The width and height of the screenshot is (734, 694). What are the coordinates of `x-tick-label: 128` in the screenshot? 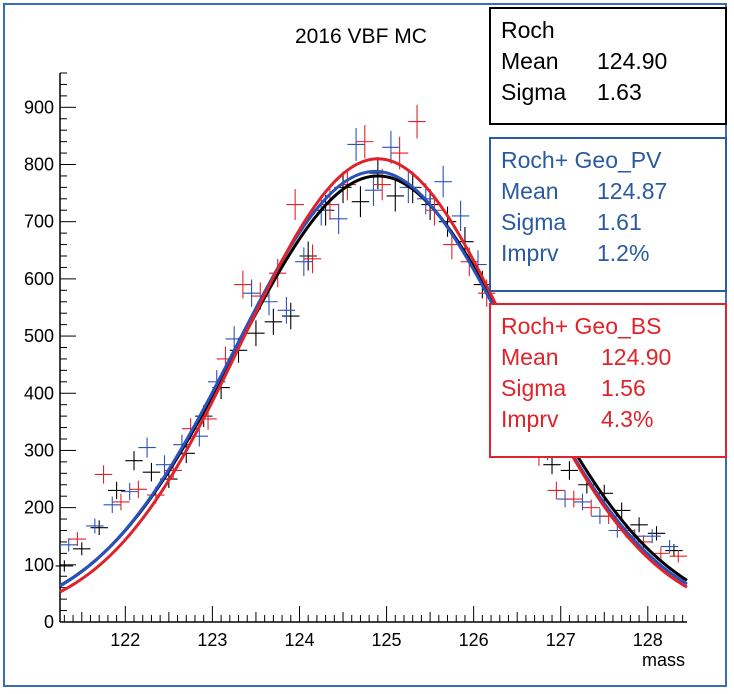 It's located at (648, 640).